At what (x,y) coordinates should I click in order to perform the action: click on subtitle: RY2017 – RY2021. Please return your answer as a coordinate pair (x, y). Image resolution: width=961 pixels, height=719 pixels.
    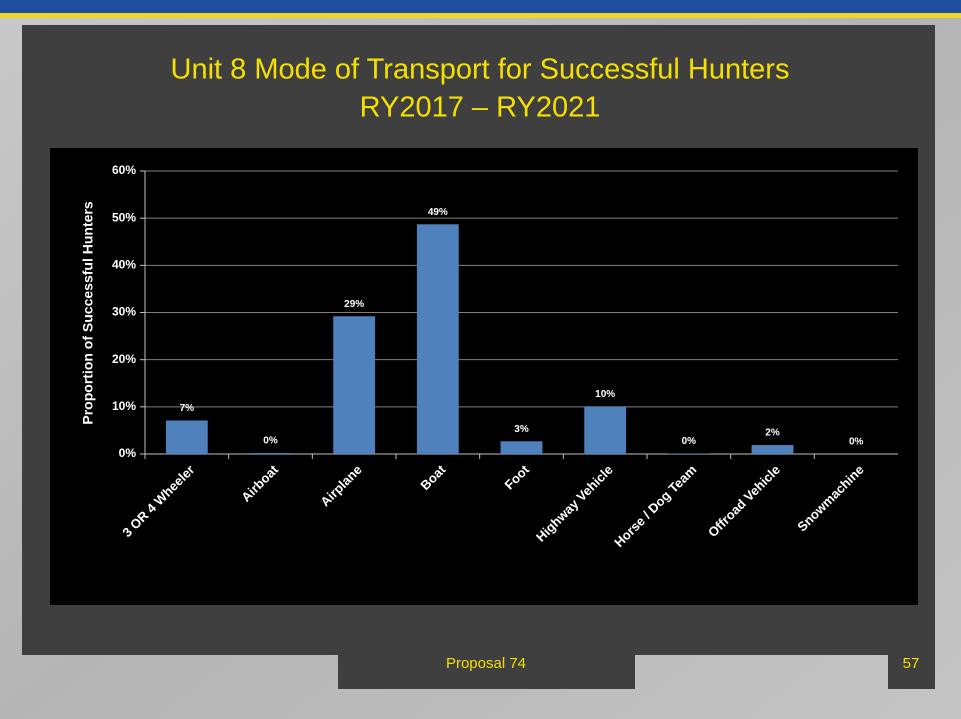
    Looking at the image, I should click on (480, 108).